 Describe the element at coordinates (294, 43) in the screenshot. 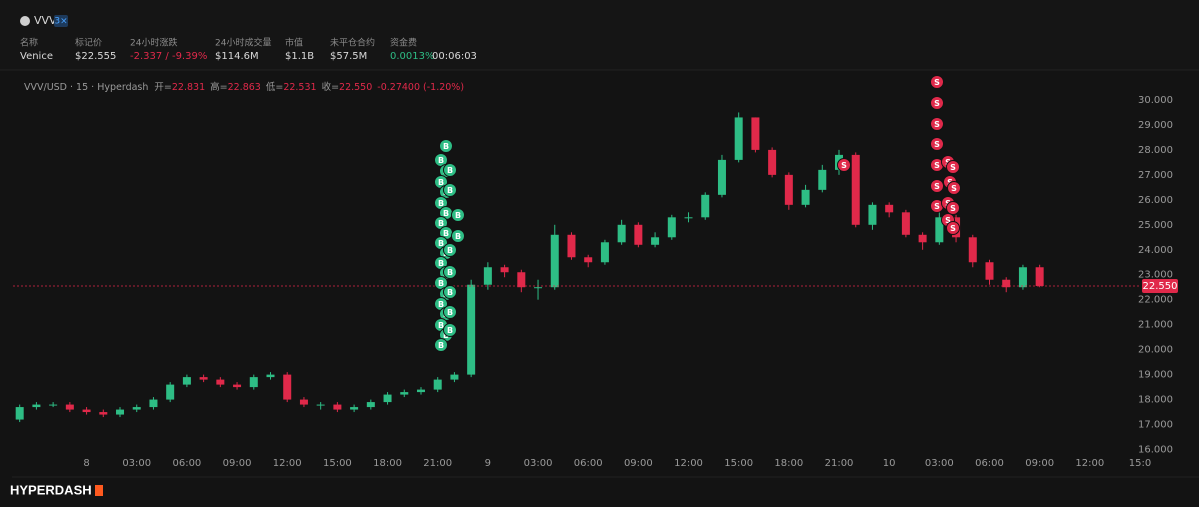

I see `stat-label: 市值` at that location.